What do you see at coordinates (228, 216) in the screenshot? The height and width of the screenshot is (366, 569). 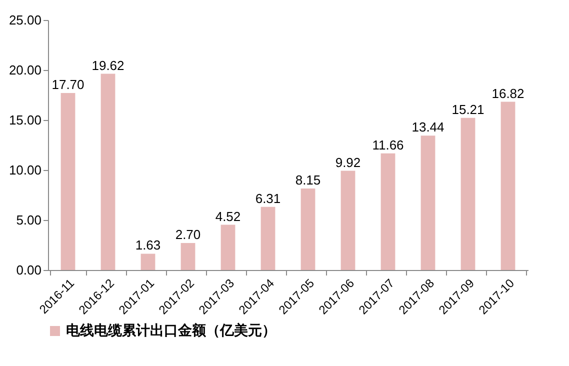 I see `data-label: 4.52` at bounding box center [228, 216].